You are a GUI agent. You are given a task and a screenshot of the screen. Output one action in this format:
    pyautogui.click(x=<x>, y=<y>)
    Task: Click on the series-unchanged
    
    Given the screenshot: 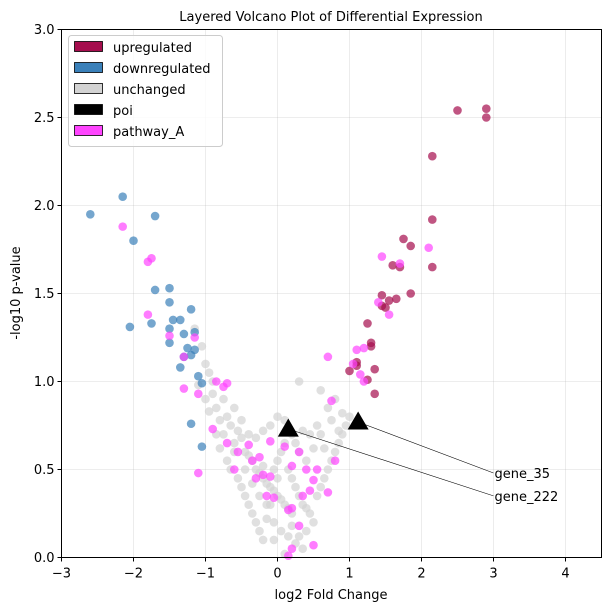 What is the action you would take?
    pyautogui.click(x=272, y=441)
    